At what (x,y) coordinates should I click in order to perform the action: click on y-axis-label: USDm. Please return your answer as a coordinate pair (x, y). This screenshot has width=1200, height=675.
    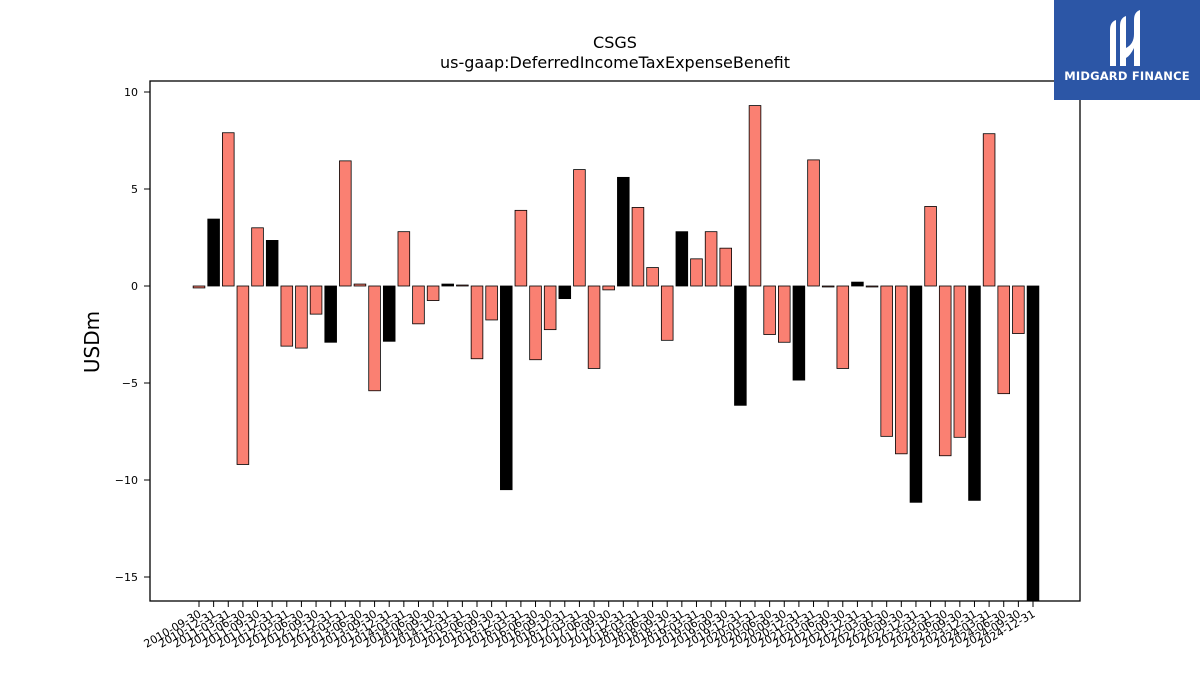
    Looking at the image, I should click on (92, 342).